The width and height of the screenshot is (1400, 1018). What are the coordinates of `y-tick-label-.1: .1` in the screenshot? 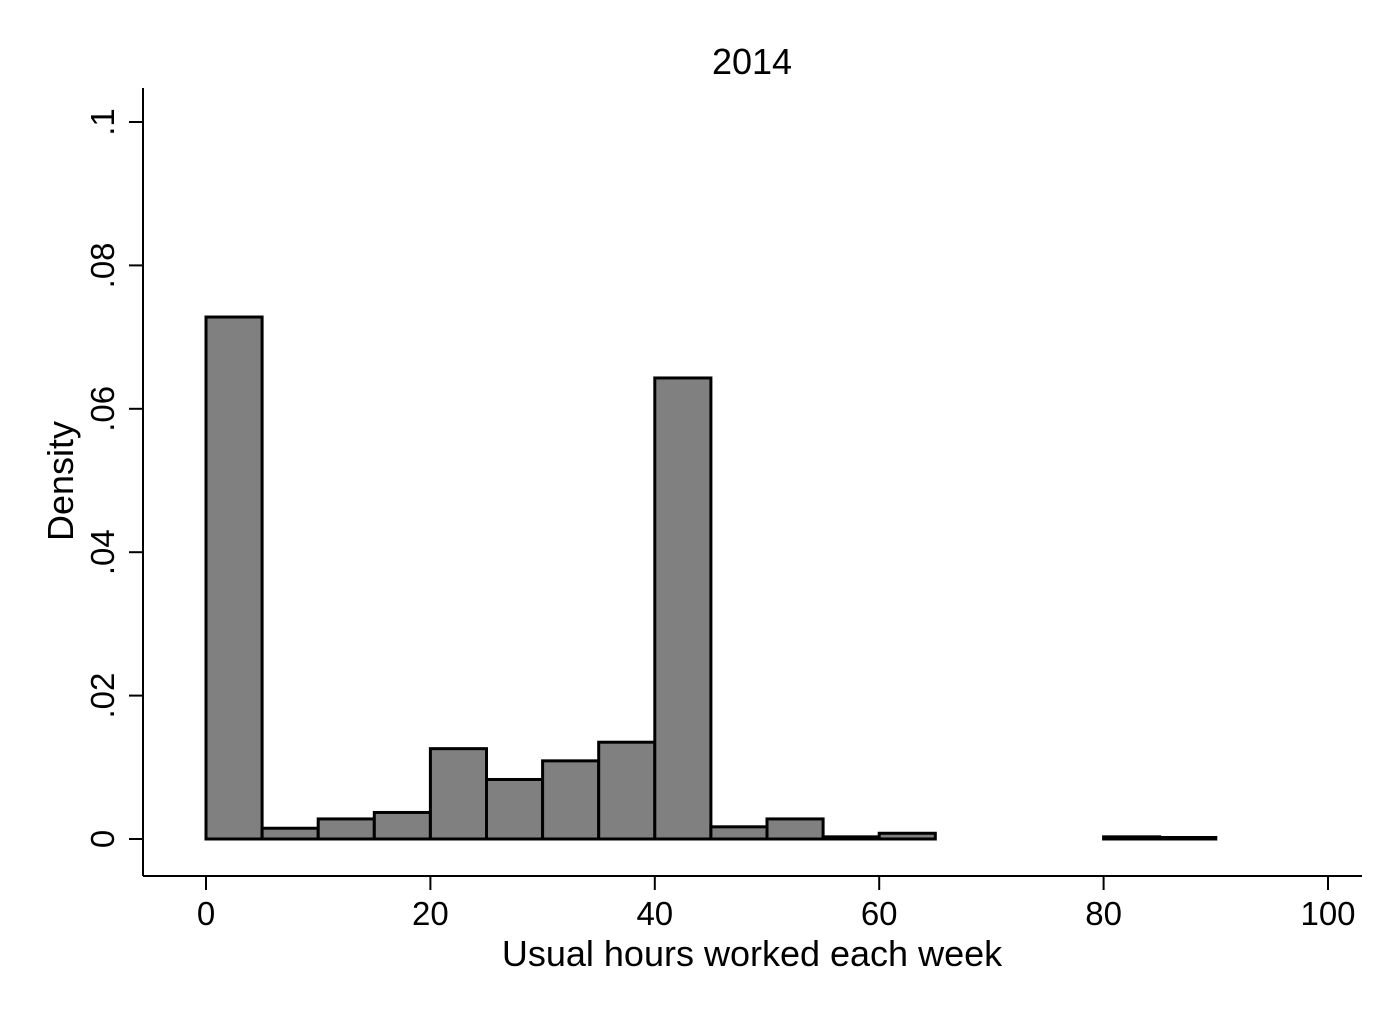 It's located at (102, 122).